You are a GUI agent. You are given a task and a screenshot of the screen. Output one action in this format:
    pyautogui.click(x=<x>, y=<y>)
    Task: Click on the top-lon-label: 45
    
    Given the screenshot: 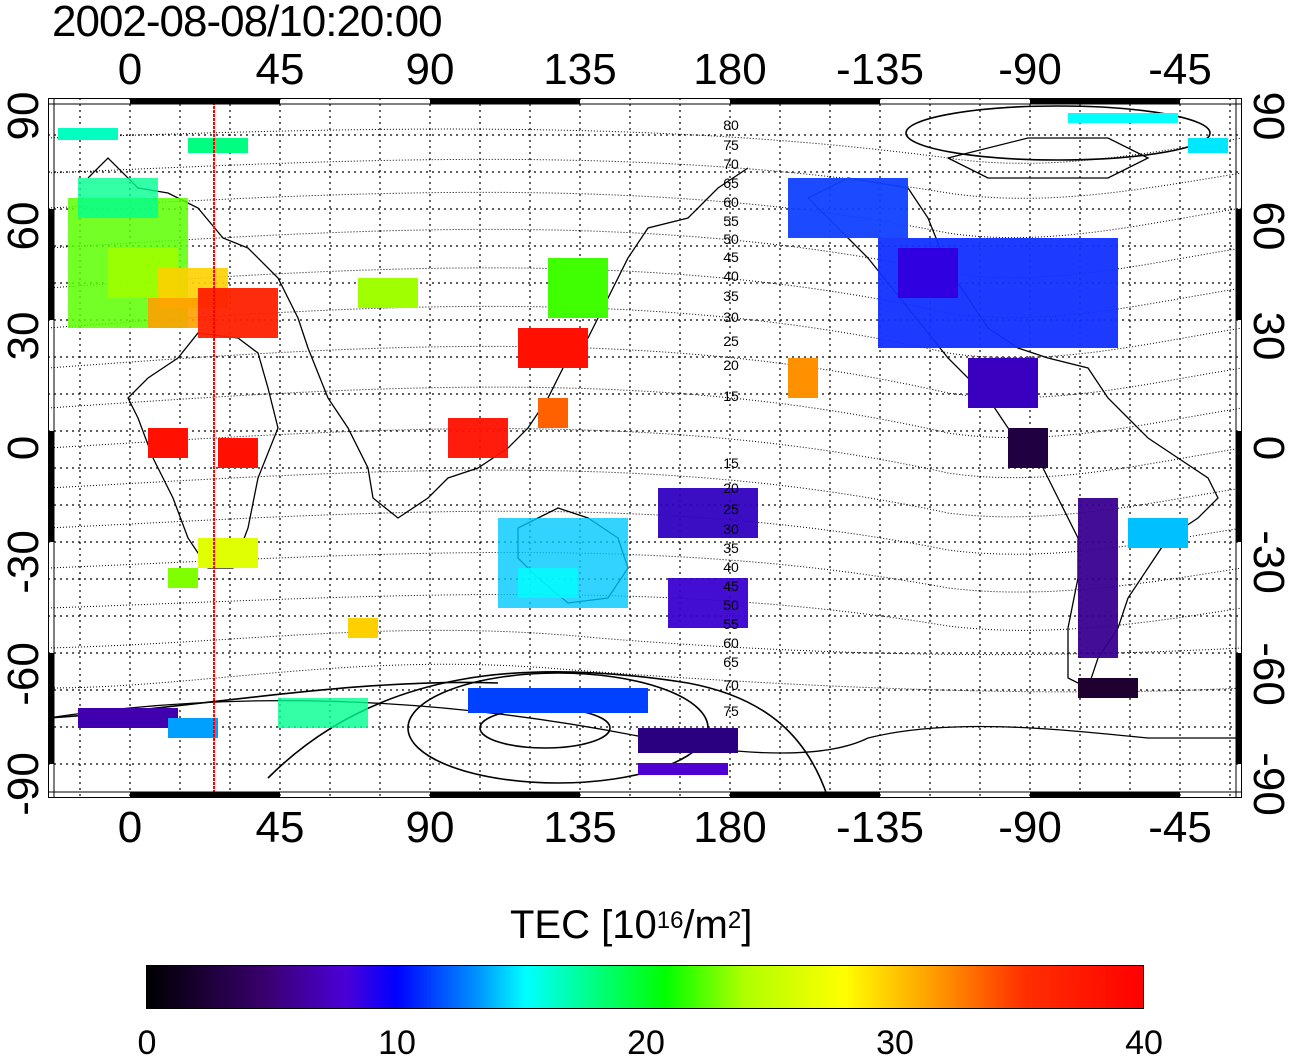 What is the action you would take?
    pyautogui.click(x=280, y=69)
    